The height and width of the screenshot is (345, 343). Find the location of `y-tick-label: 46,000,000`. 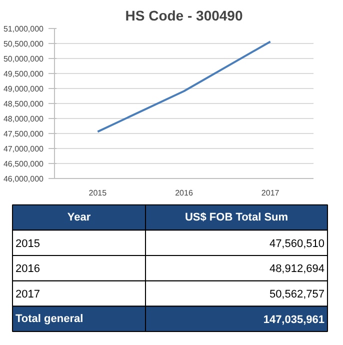

y-tick-label: 46,000,000 is located at coordinates (23, 179).